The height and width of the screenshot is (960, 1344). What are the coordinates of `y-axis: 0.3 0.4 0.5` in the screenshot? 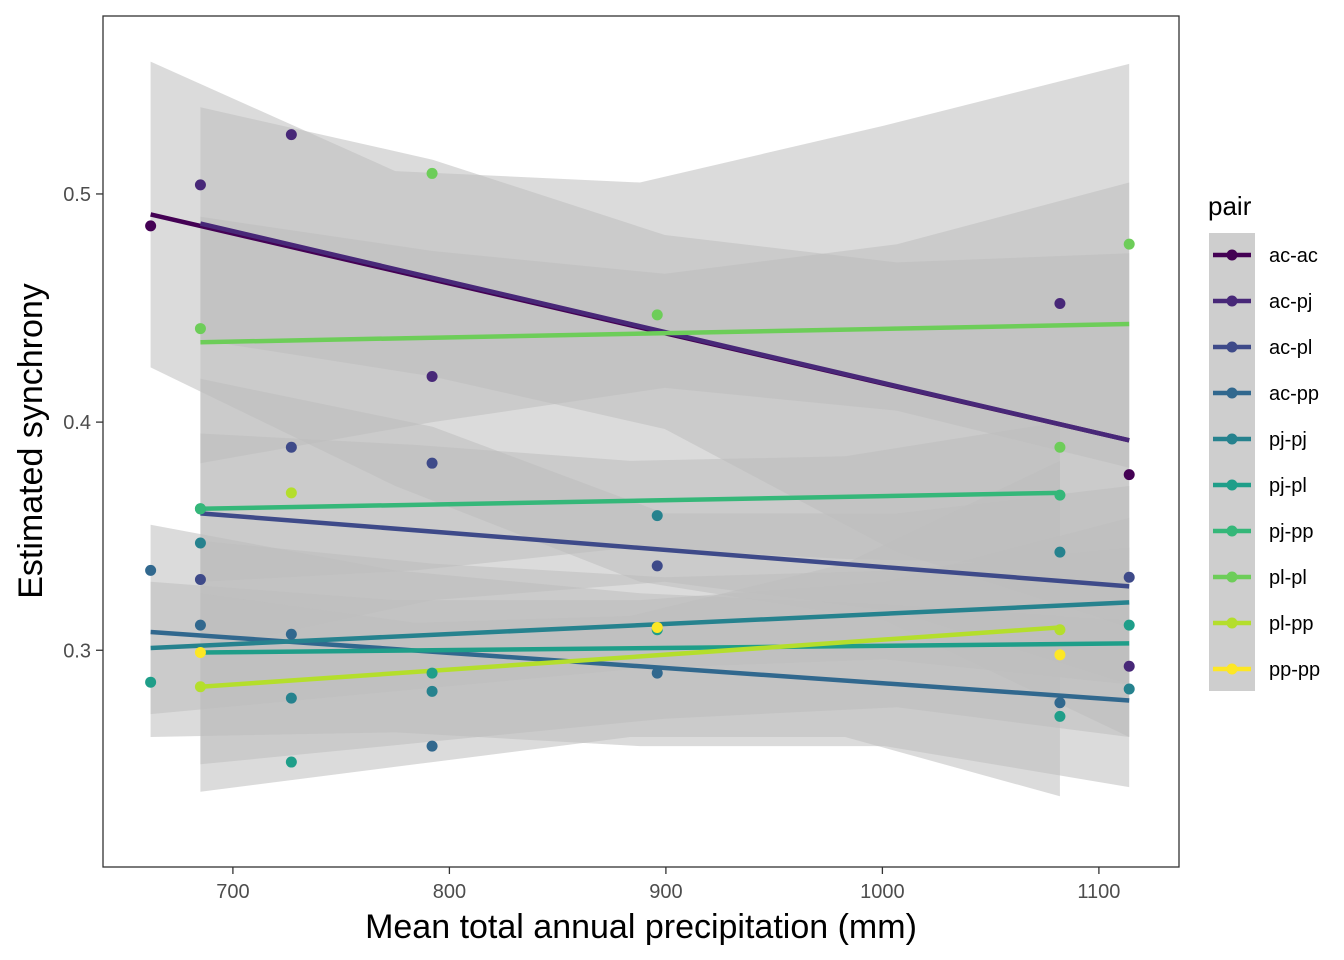 It's located at (83, 423).